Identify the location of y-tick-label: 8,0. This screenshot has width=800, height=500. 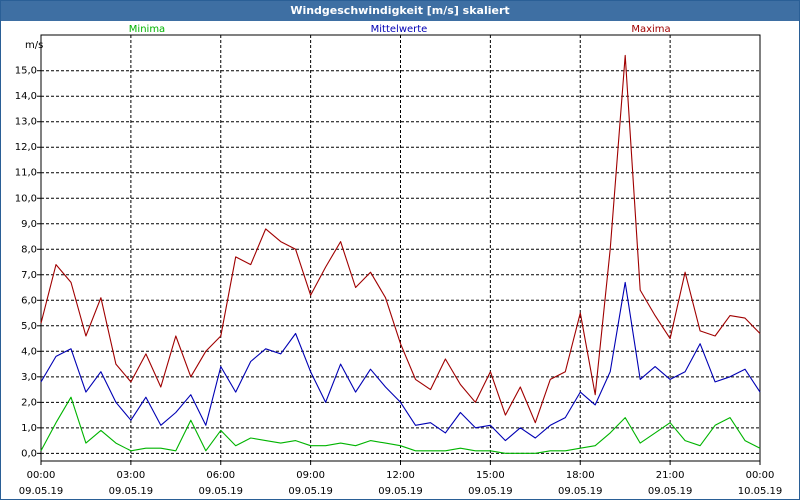
(29, 249).